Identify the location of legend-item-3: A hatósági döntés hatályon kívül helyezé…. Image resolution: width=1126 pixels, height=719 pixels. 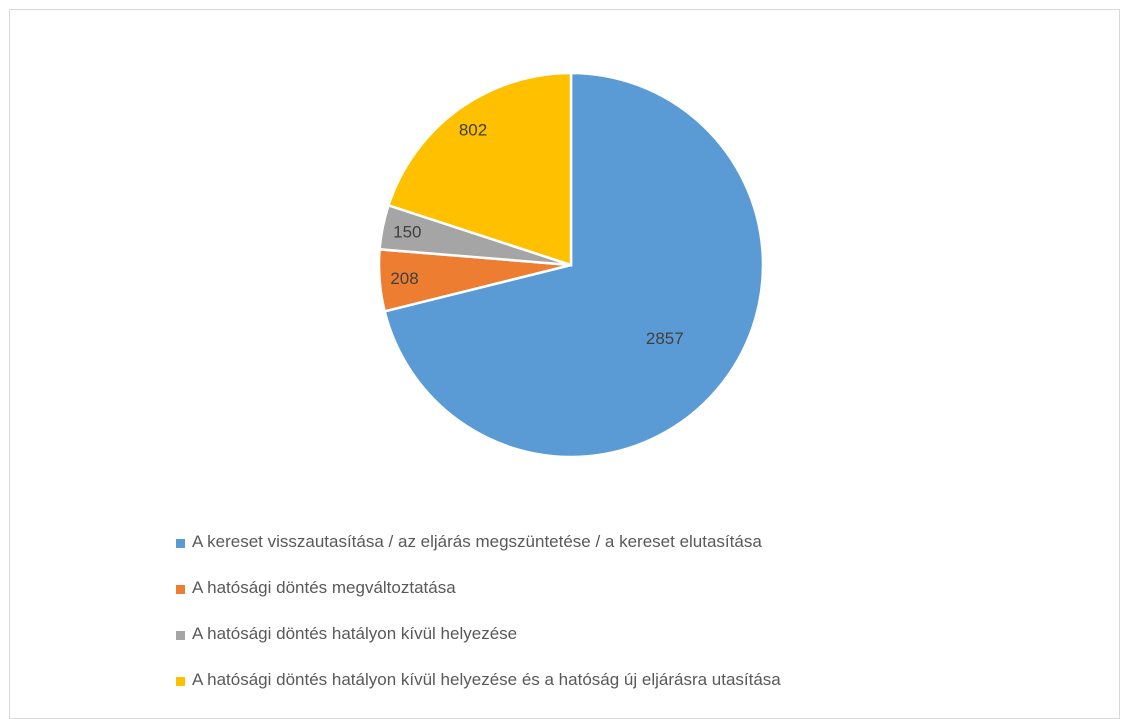
(626, 691).